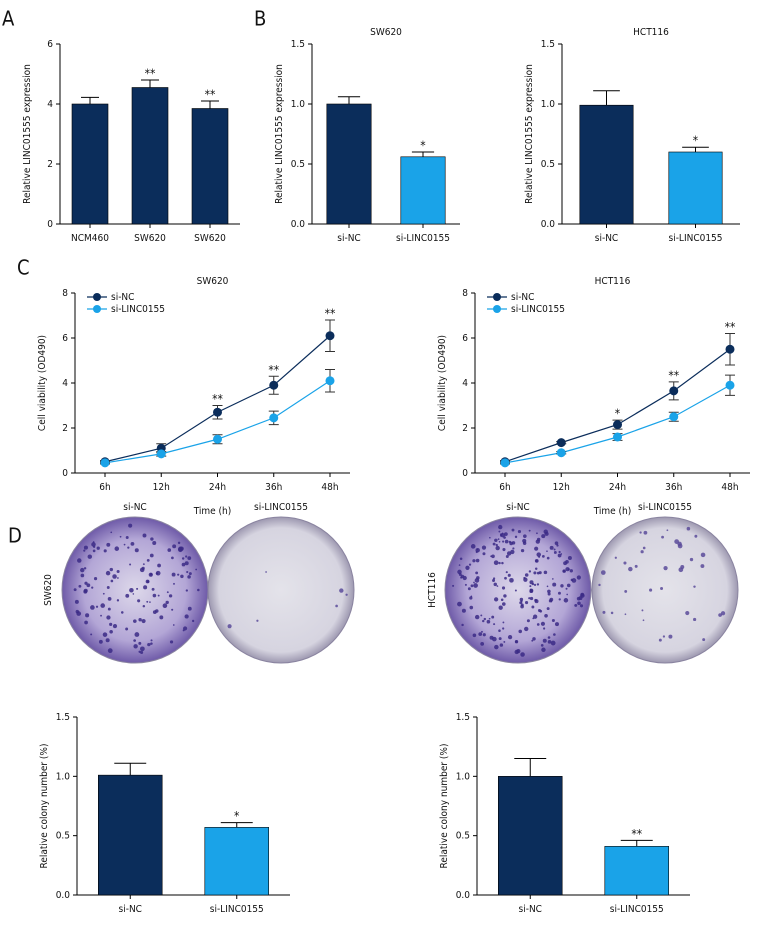 This screenshot has width=780, height=952. I want to click on legend-label: si-LINC0155, so click(538, 309).